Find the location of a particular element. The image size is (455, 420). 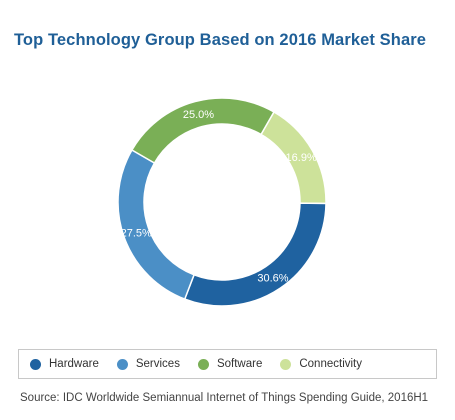

legend-label-hardware: Hardware is located at coordinates (74, 364).